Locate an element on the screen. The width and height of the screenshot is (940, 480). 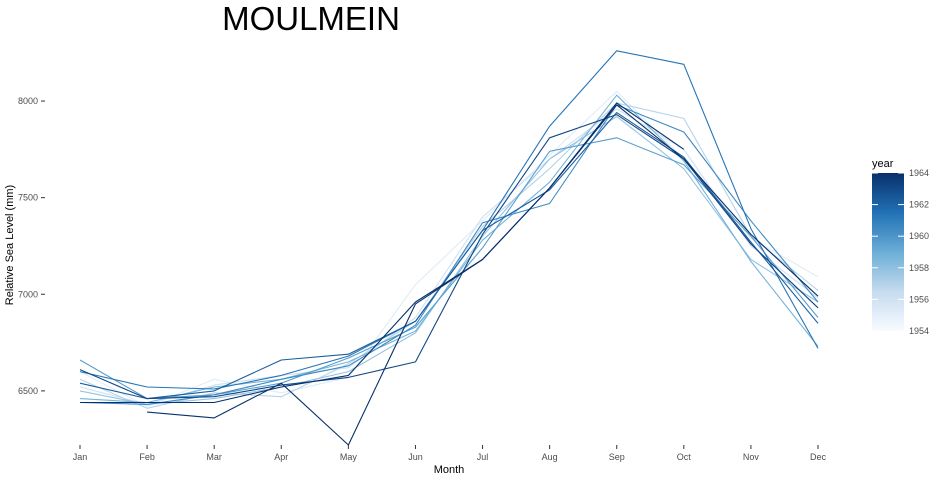
x-tick-label: Dec is located at coordinates (818, 457).